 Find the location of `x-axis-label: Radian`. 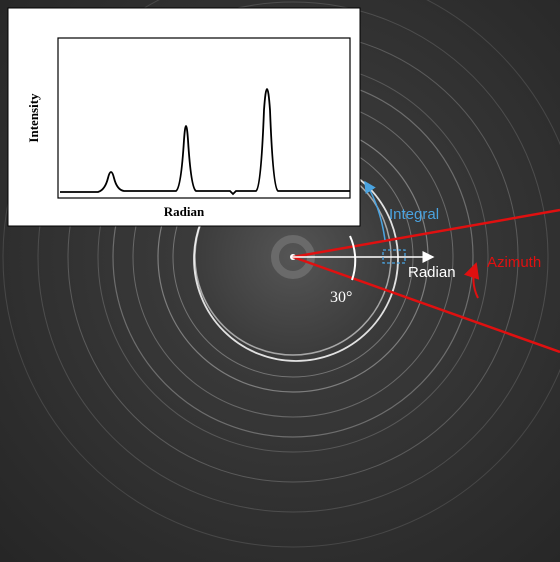

x-axis-label: Radian is located at coordinates (184, 211).